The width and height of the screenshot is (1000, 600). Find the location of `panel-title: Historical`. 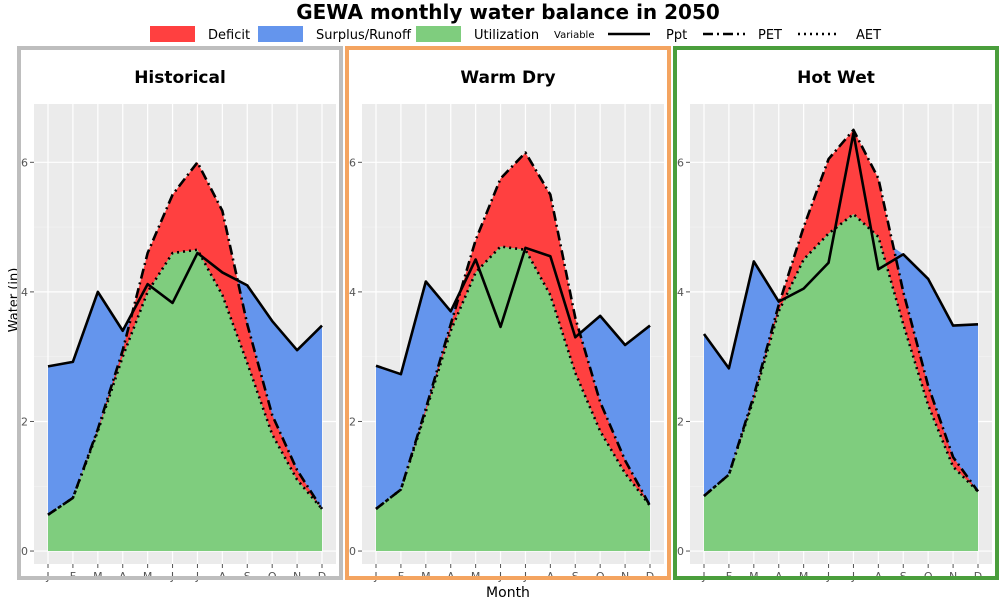

panel-title: Historical is located at coordinates (180, 78).